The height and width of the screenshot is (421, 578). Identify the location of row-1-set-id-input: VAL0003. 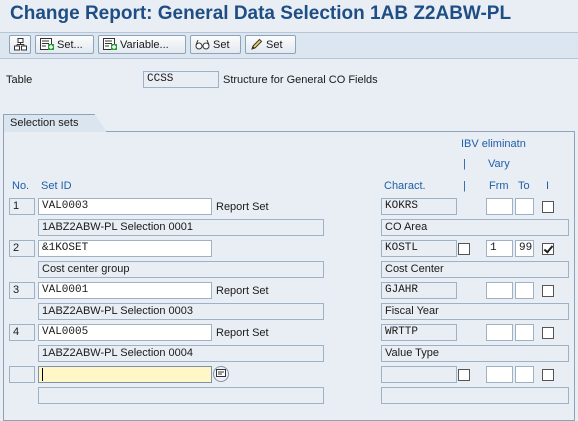
(125, 206).